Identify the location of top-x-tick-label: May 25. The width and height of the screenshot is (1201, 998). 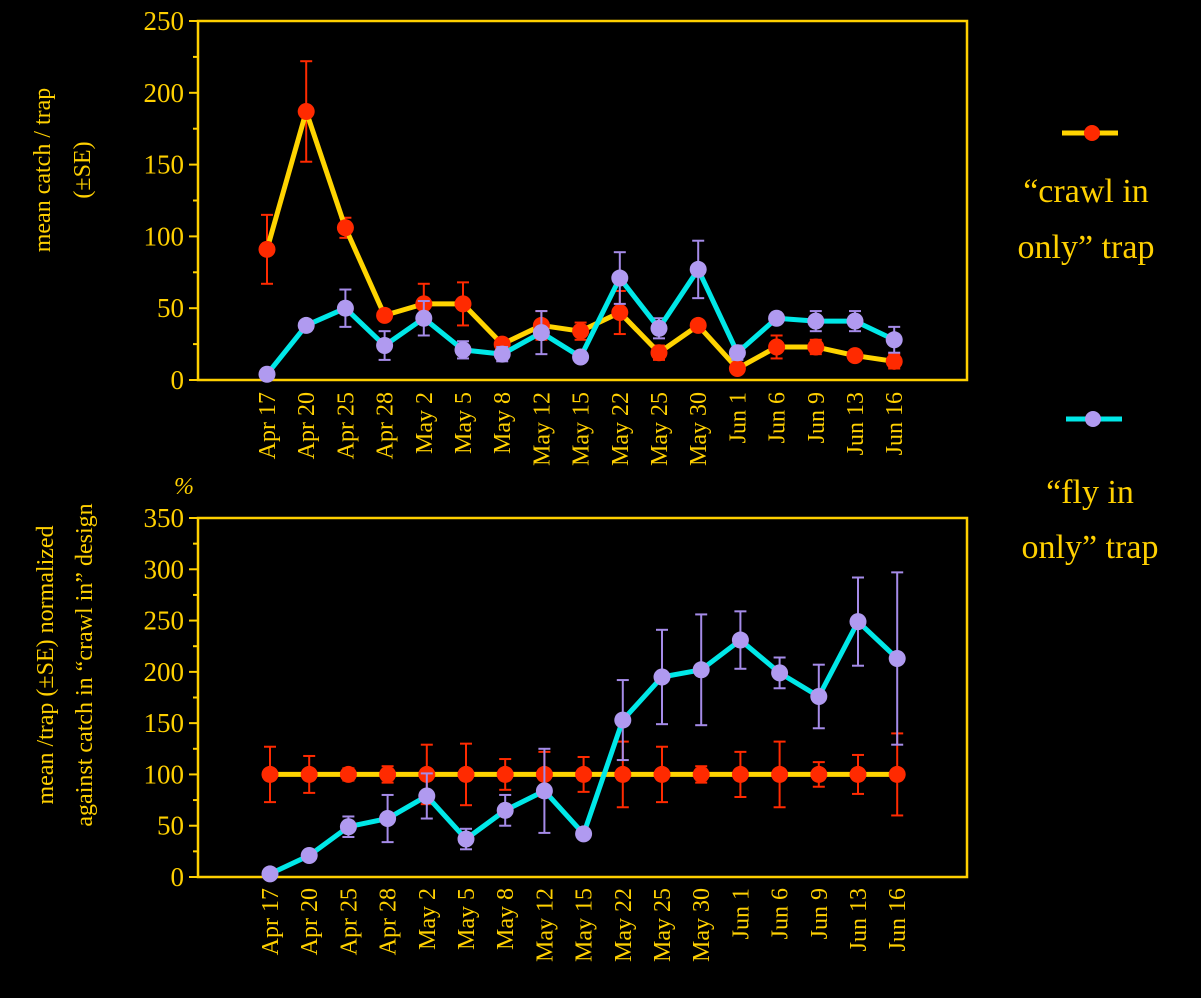
(660, 429).